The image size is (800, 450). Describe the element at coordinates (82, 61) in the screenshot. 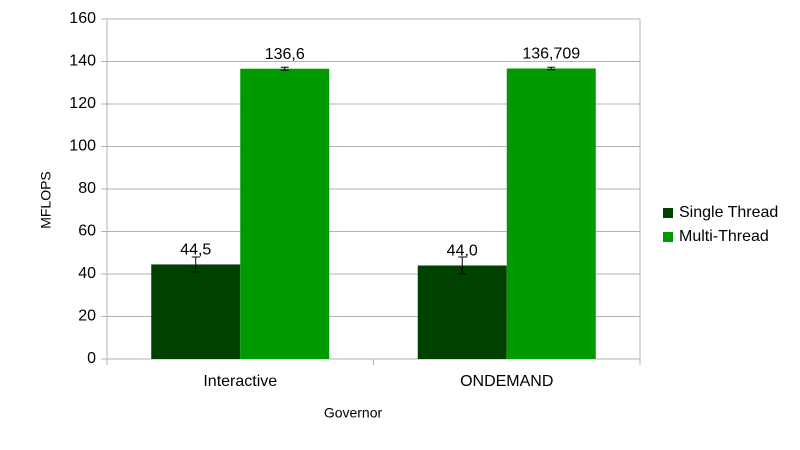

I see `y-tick-label: 140` at that location.